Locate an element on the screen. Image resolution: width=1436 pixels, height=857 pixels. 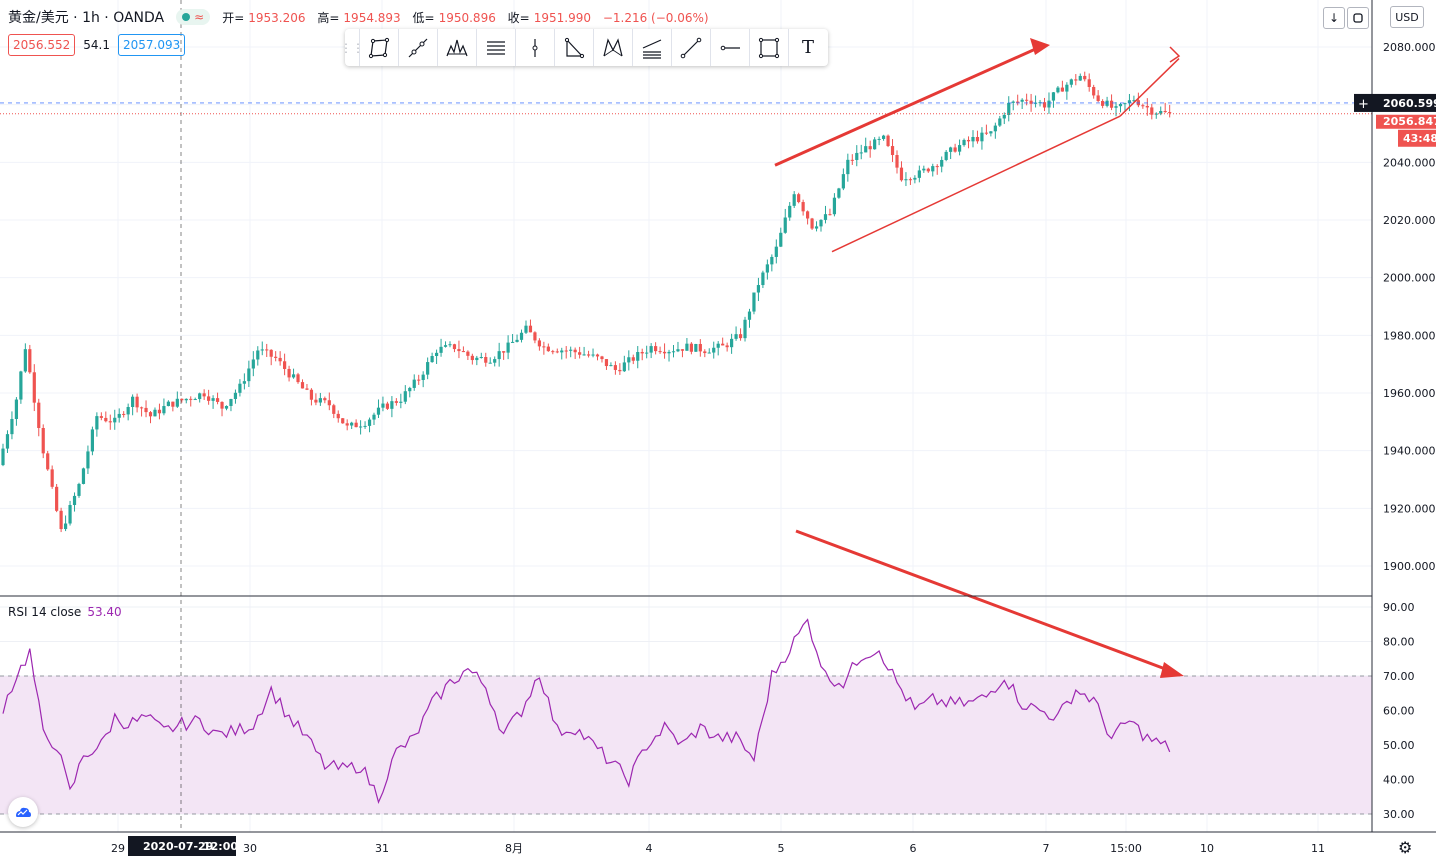
fib-channel-button is located at coordinates (651, 47).